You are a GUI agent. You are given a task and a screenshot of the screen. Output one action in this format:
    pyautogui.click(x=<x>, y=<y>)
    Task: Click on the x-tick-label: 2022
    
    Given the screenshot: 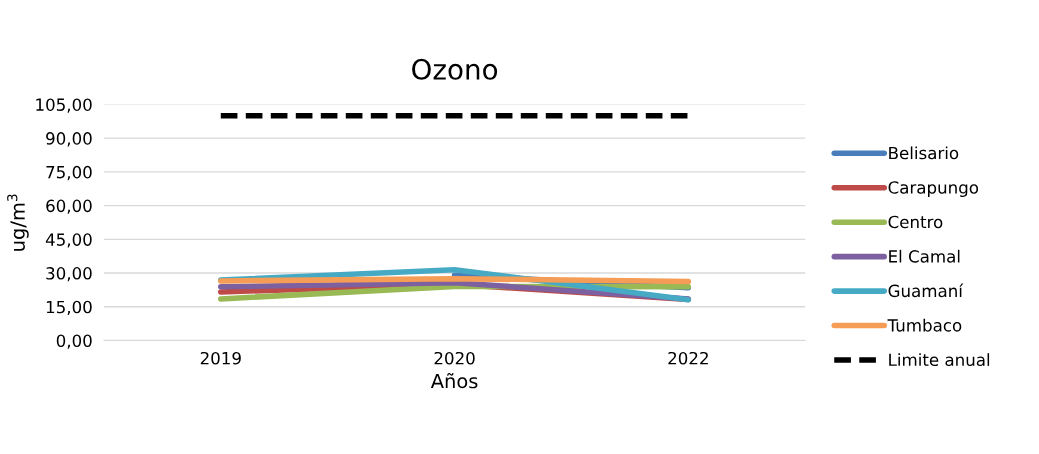 What is the action you would take?
    pyautogui.click(x=688, y=358)
    